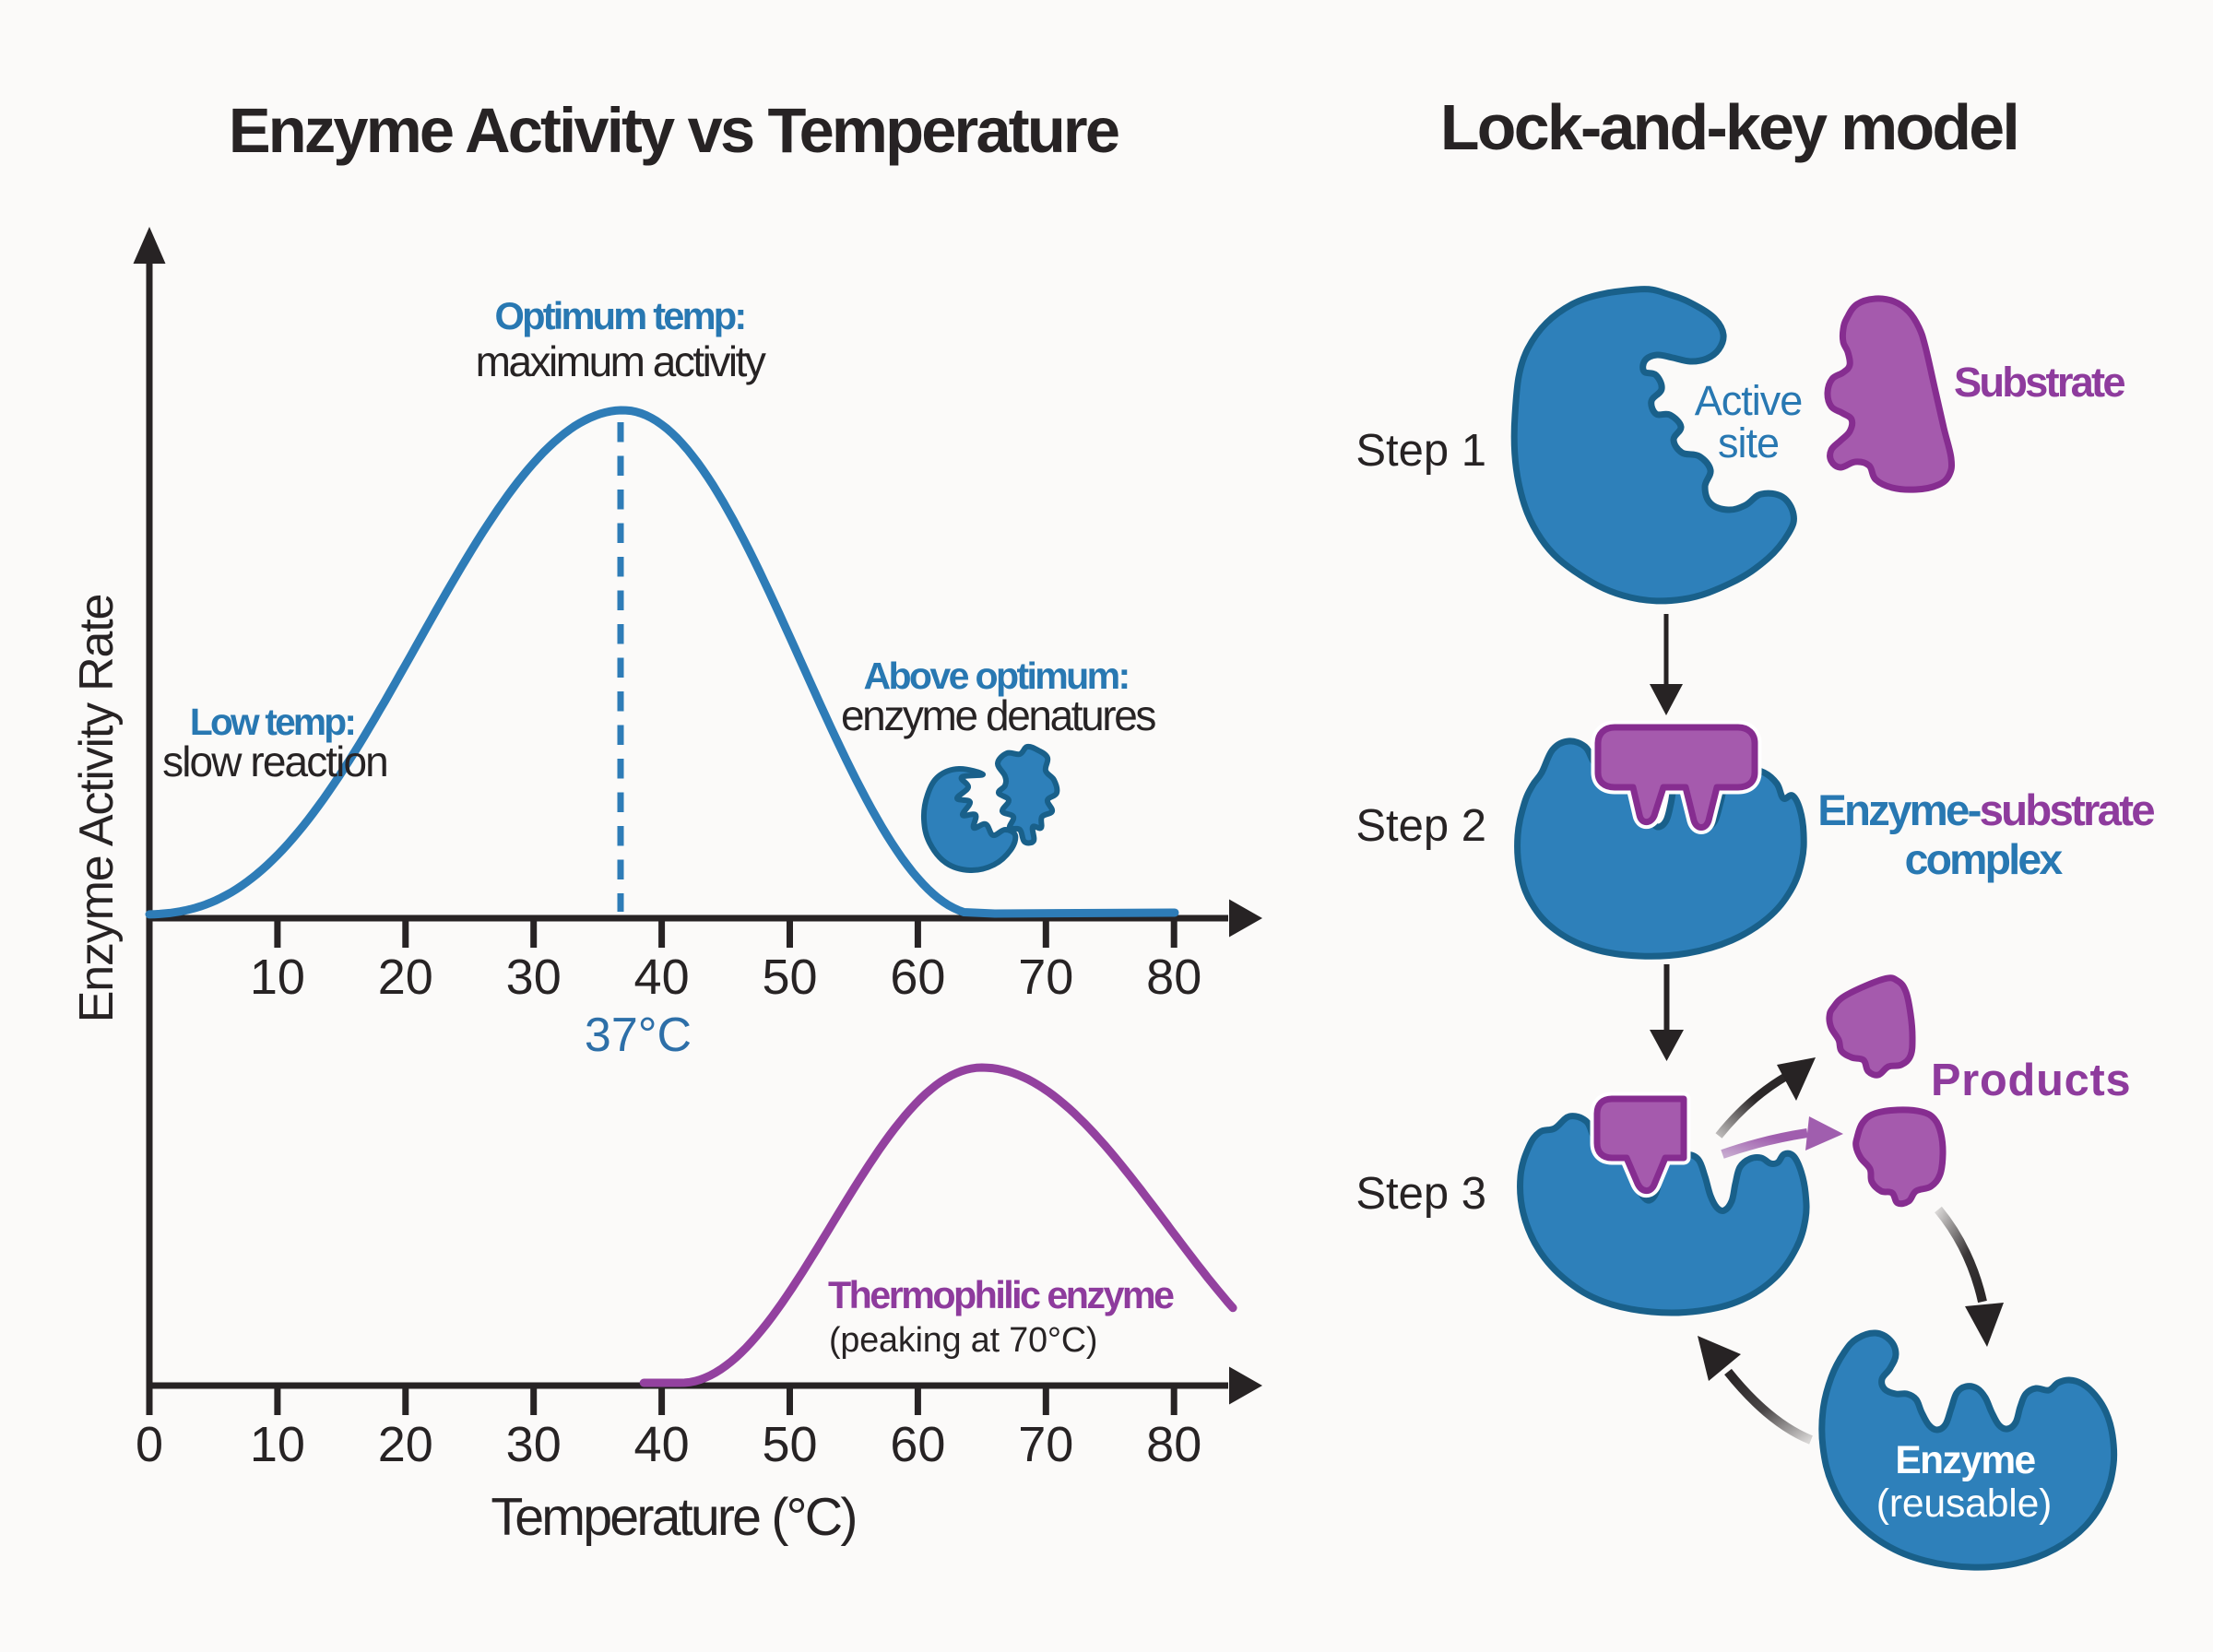 This screenshot has height=1652, width=2213. I want to click on svg-text: Above optimum:, so click(995, 676).